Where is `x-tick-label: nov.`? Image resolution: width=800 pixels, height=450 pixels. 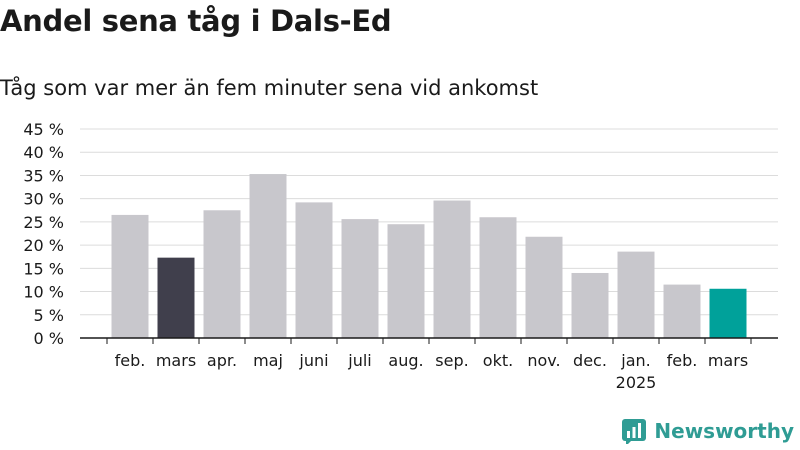
x-tick-label: nov. is located at coordinates (543, 360).